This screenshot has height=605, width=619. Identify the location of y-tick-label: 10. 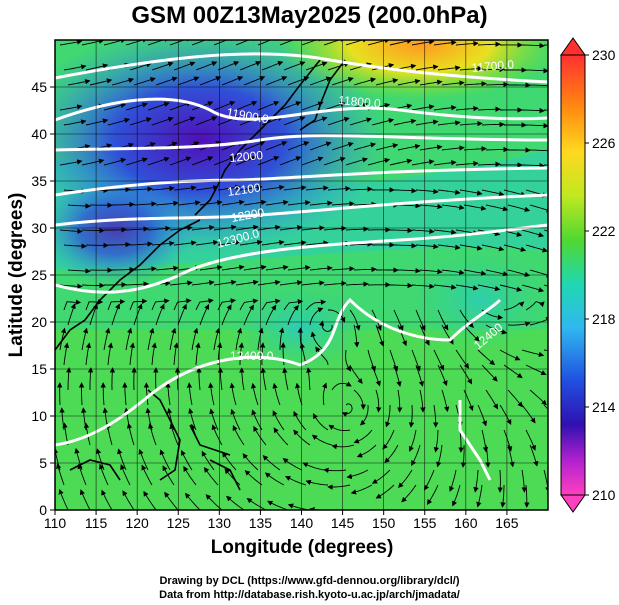
(39, 416).